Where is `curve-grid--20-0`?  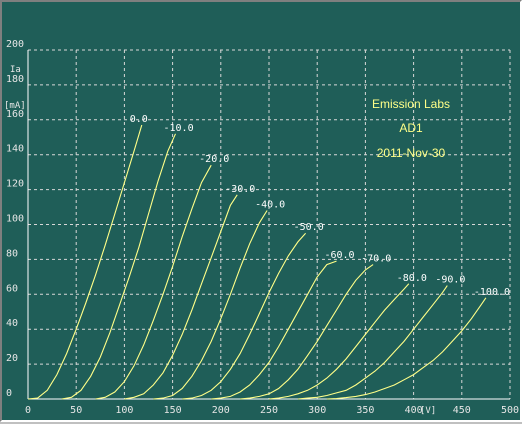
curve-grid--20-0 is located at coordinates (153, 282).